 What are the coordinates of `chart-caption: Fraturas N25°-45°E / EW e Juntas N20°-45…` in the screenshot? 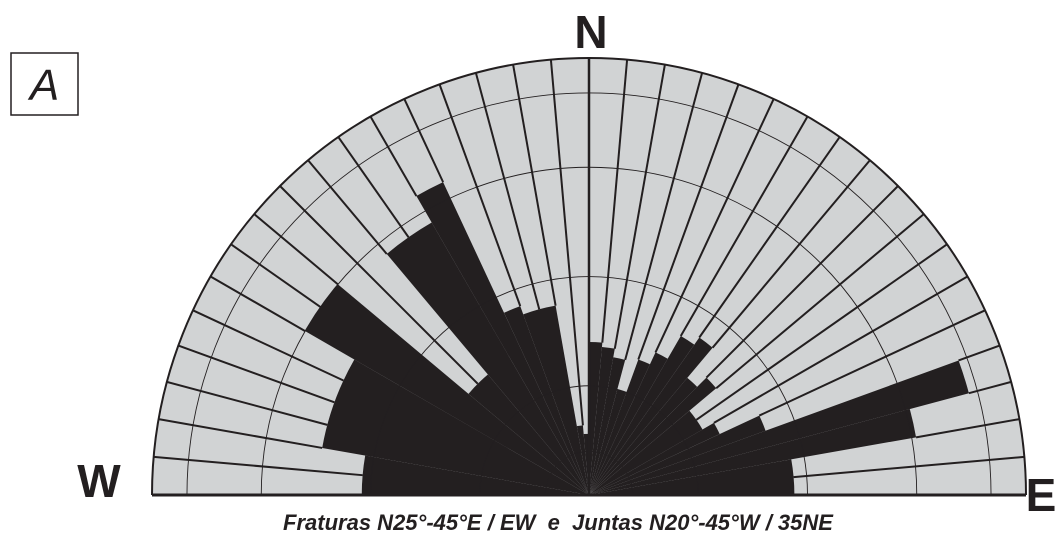 It's located at (558, 522).